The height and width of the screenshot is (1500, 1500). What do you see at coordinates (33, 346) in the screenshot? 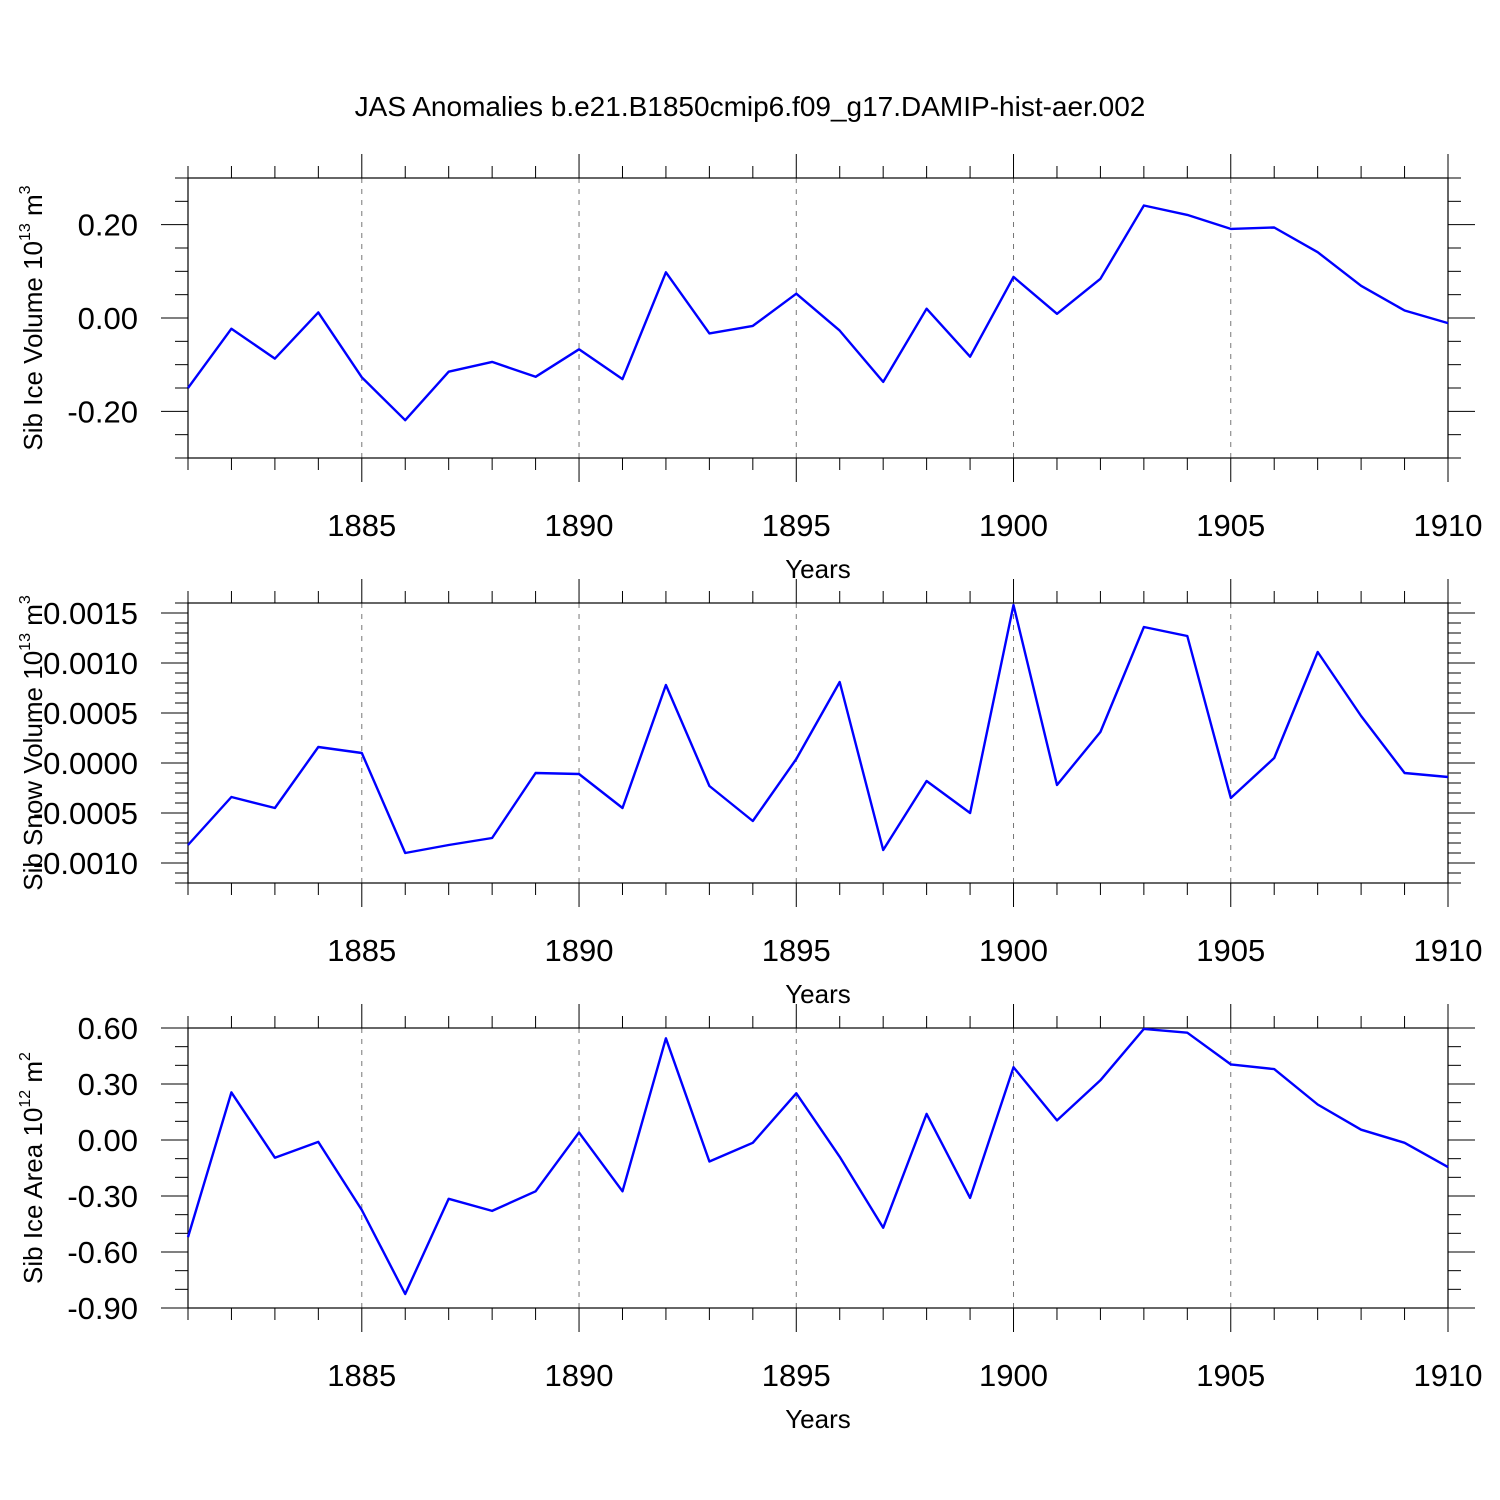
I see `y-axis-label-text: Sib Ice Volume 10` at bounding box center [33, 346].